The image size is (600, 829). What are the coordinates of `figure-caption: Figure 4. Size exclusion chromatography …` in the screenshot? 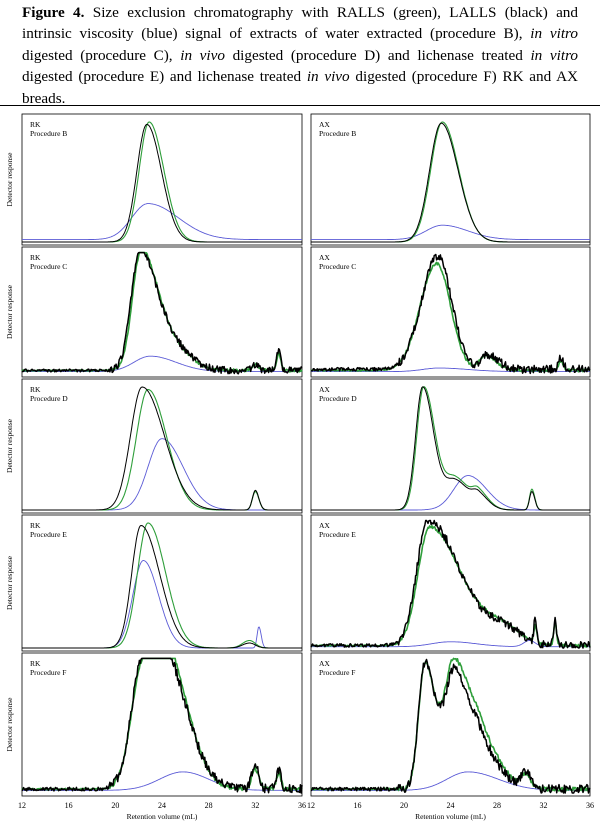 It's located at (300, 55).